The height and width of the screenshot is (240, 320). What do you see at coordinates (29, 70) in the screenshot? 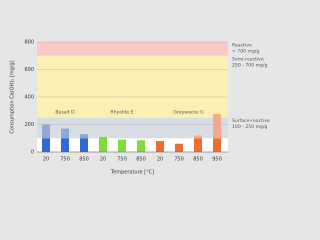
I see `y-tick-label: 600` at bounding box center [29, 70].